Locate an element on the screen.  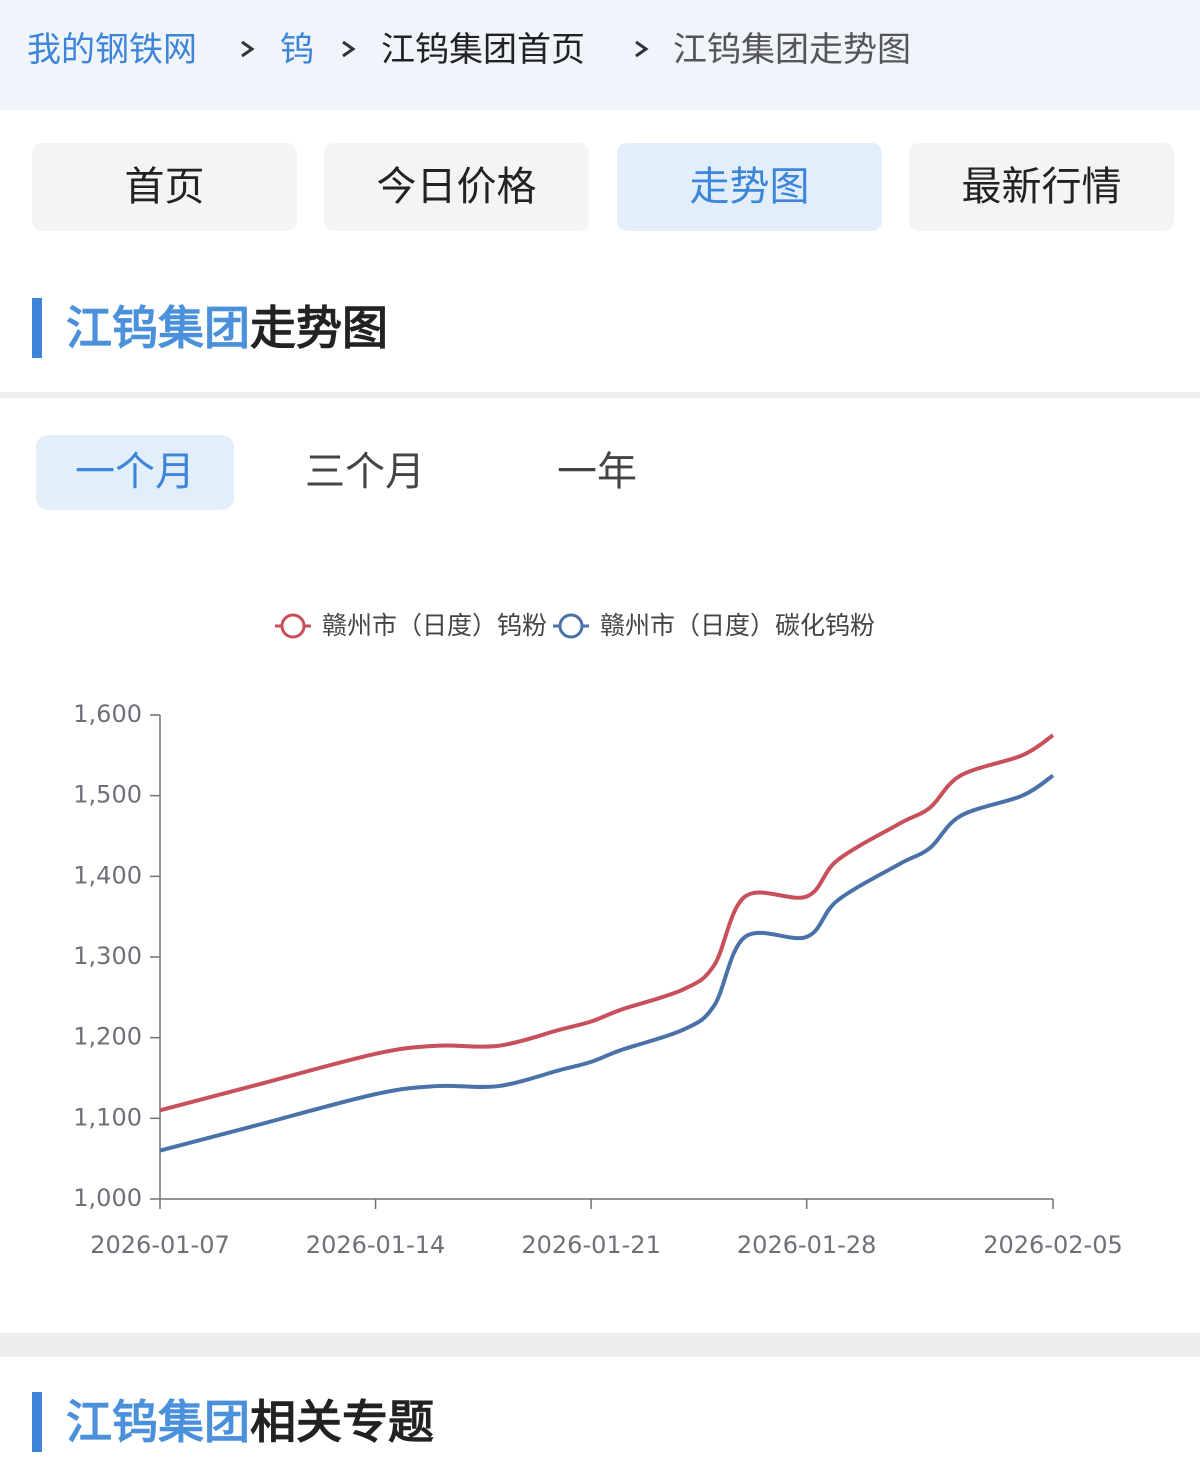
legend-label: 赣州市（日度）碳化钨粉 is located at coordinates (737, 625).